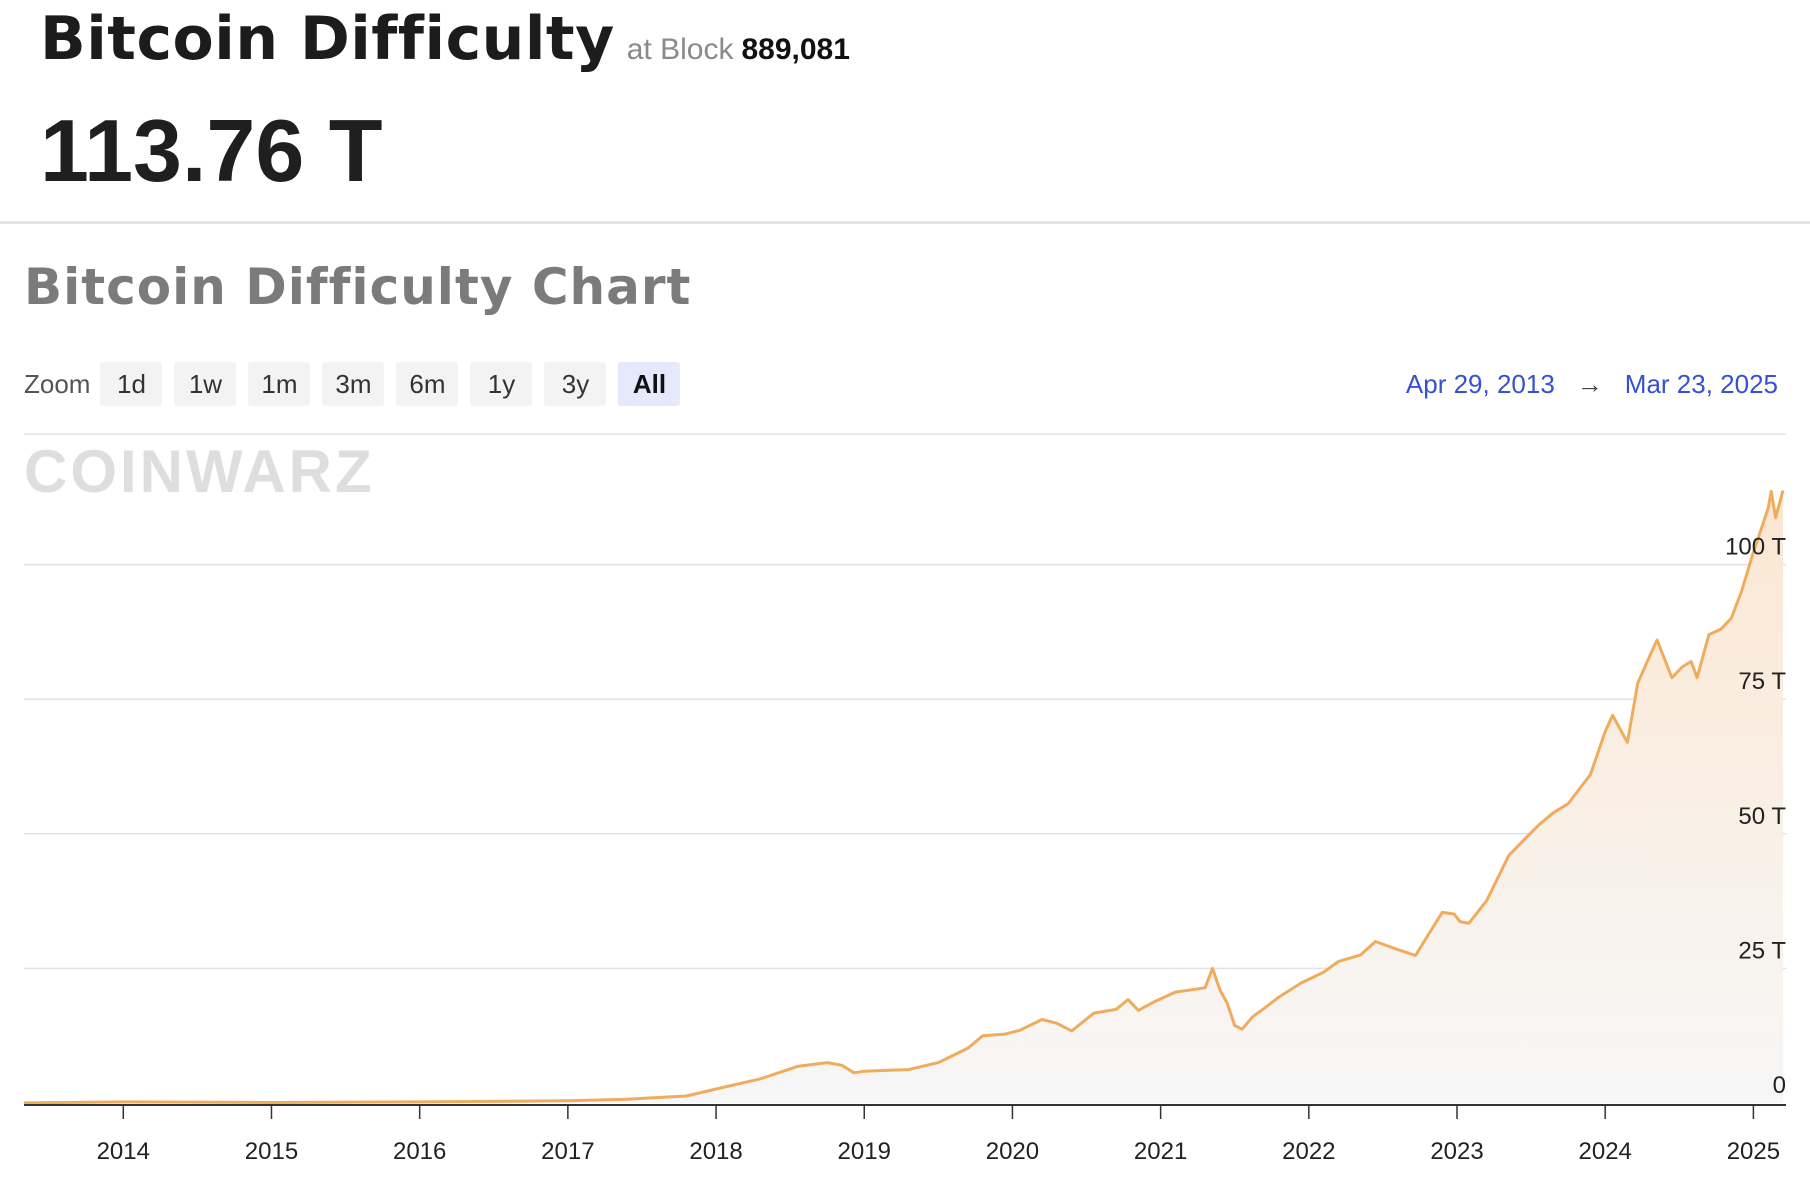 This screenshot has width=1810, height=1183. I want to click on page-title: Bitcoin Difficulty, so click(327, 39).